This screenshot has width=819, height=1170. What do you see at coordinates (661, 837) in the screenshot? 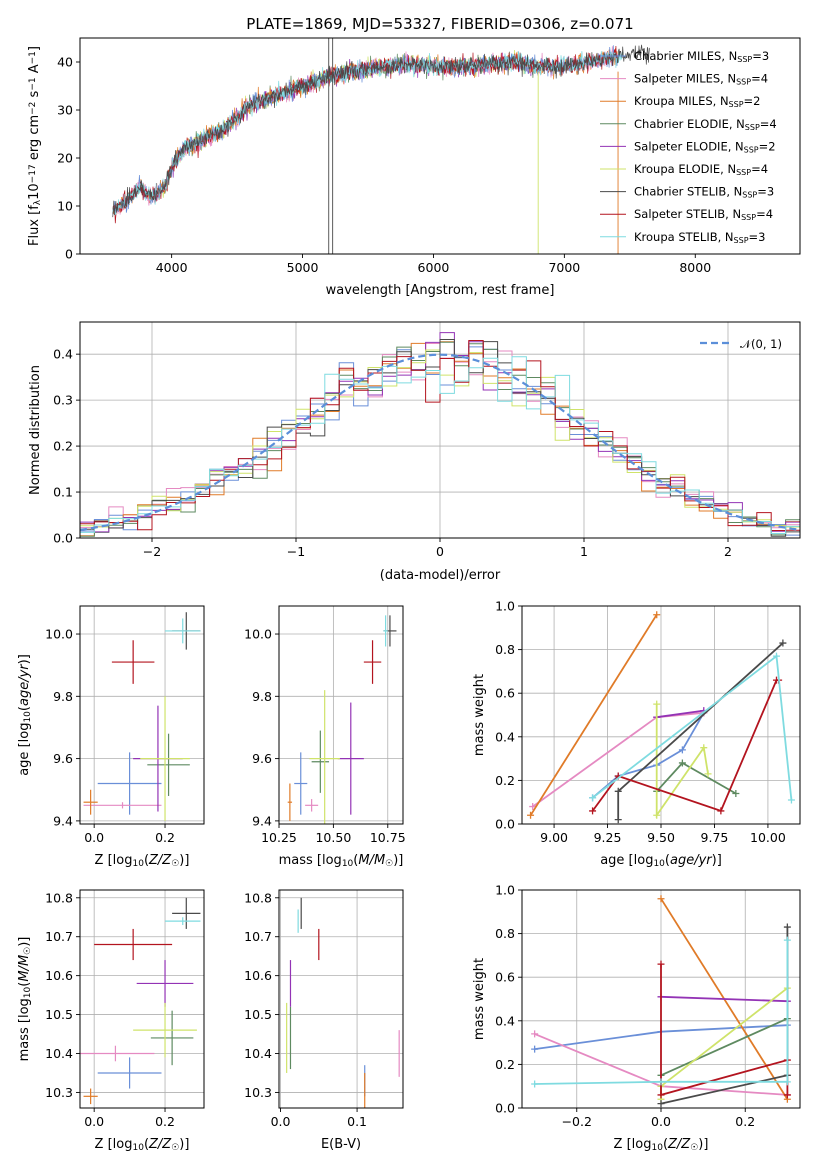
I see `x-tick-label: 9.50` at bounding box center [661, 837].